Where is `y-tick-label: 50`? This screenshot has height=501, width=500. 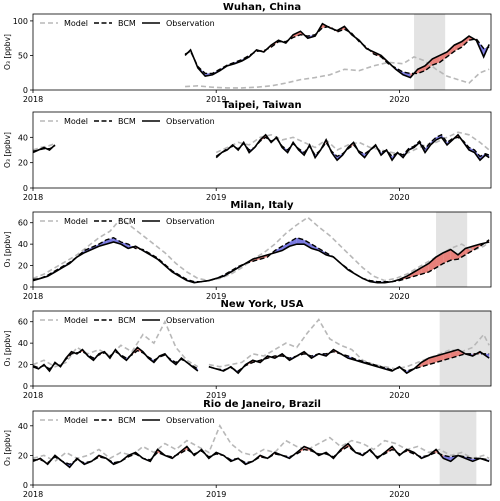
y-tick-label: 50 is located at coordinates (23, 55).